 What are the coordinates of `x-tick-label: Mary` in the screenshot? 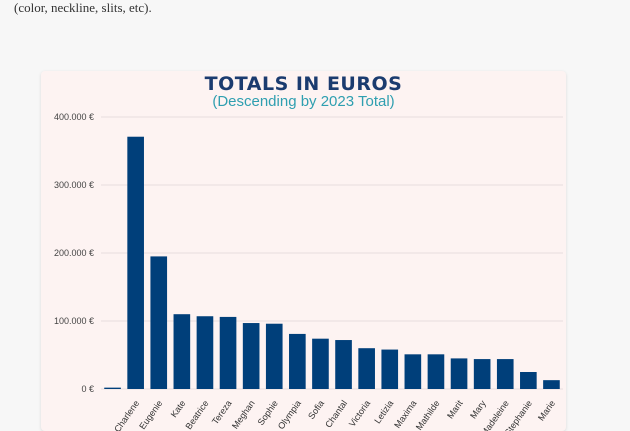 It's located at (478, 409).